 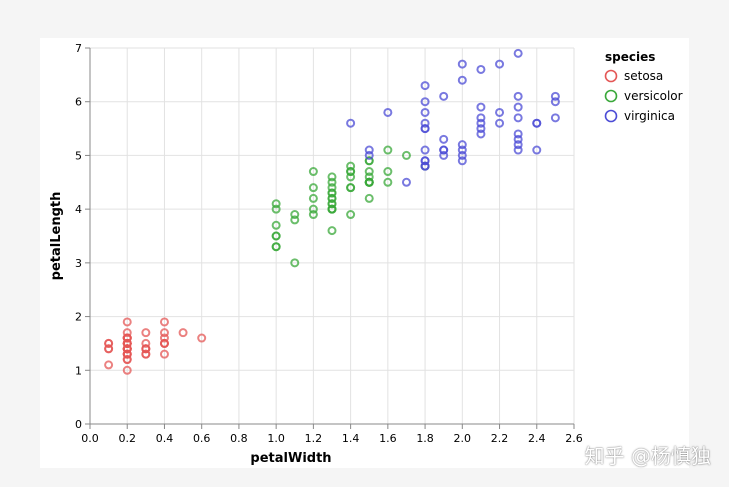 I want to click on legend-items: setosa versicolor virginica, so click(x=643, y=96).